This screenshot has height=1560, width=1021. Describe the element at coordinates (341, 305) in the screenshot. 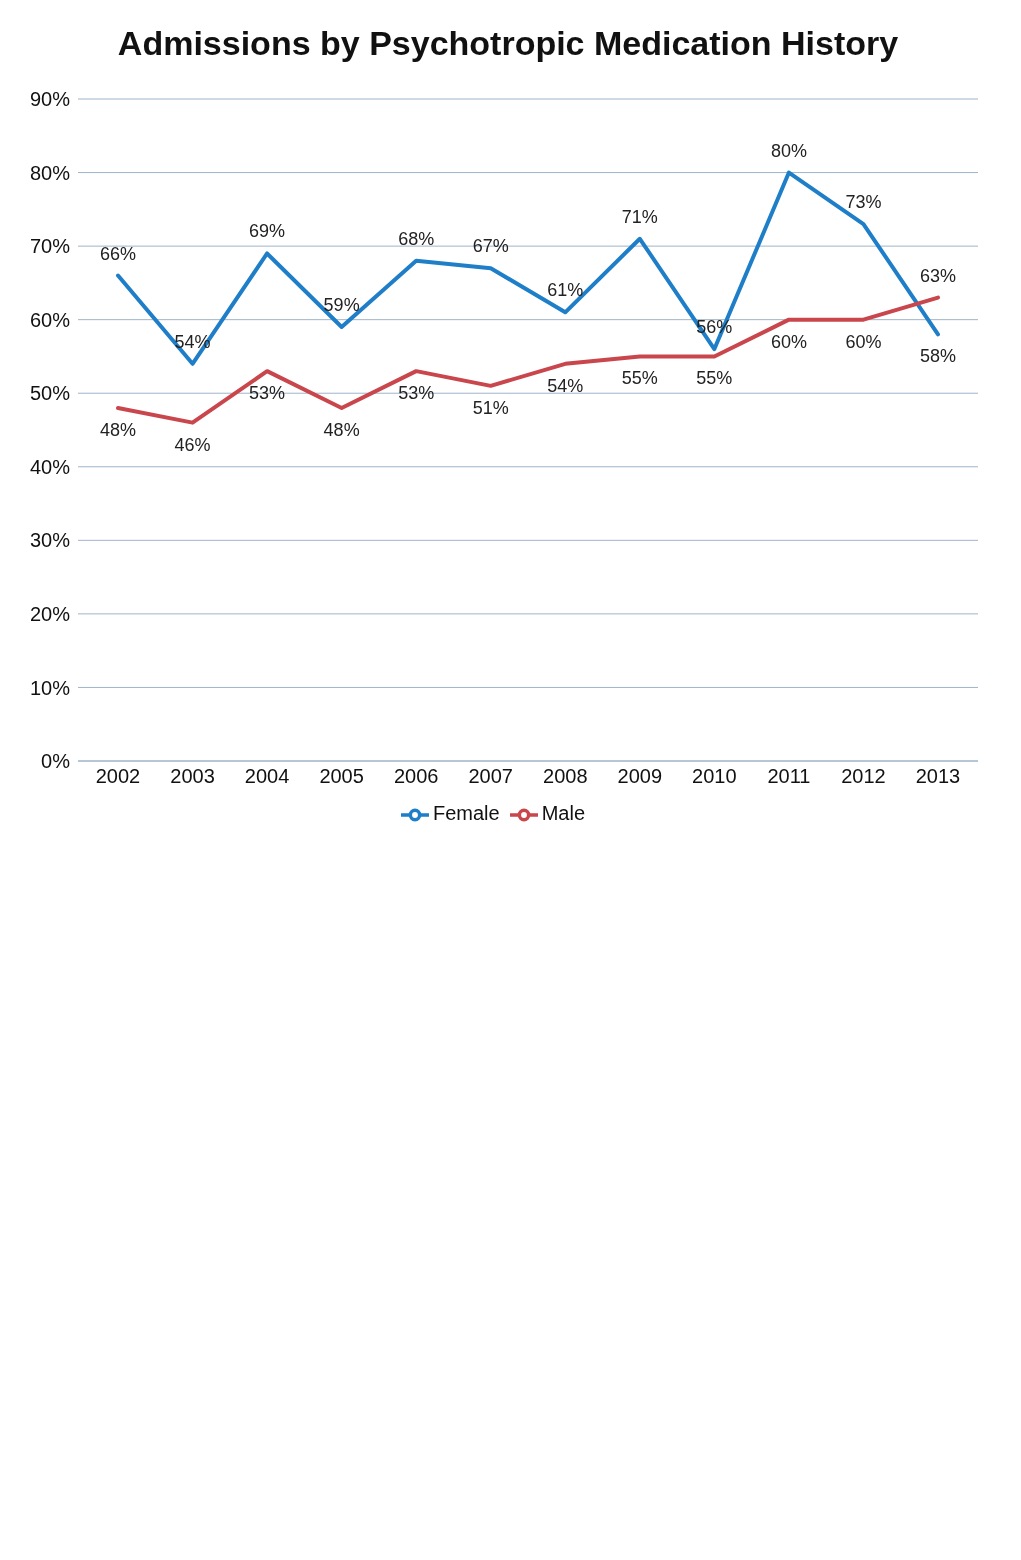

I see `data-label: 59%` at that location.